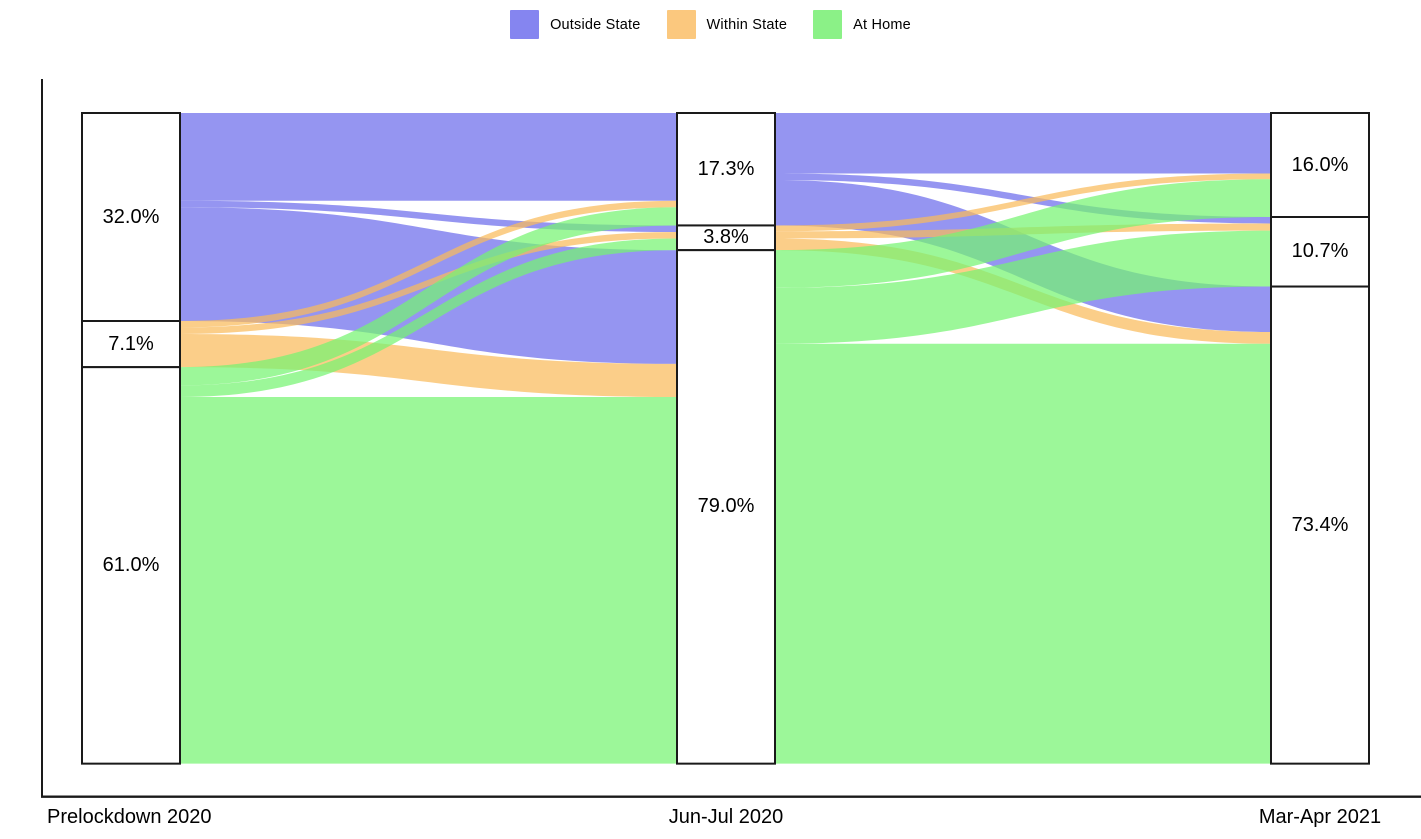  I want to click on legend-item-within-state: Within State, so click(727, 24).